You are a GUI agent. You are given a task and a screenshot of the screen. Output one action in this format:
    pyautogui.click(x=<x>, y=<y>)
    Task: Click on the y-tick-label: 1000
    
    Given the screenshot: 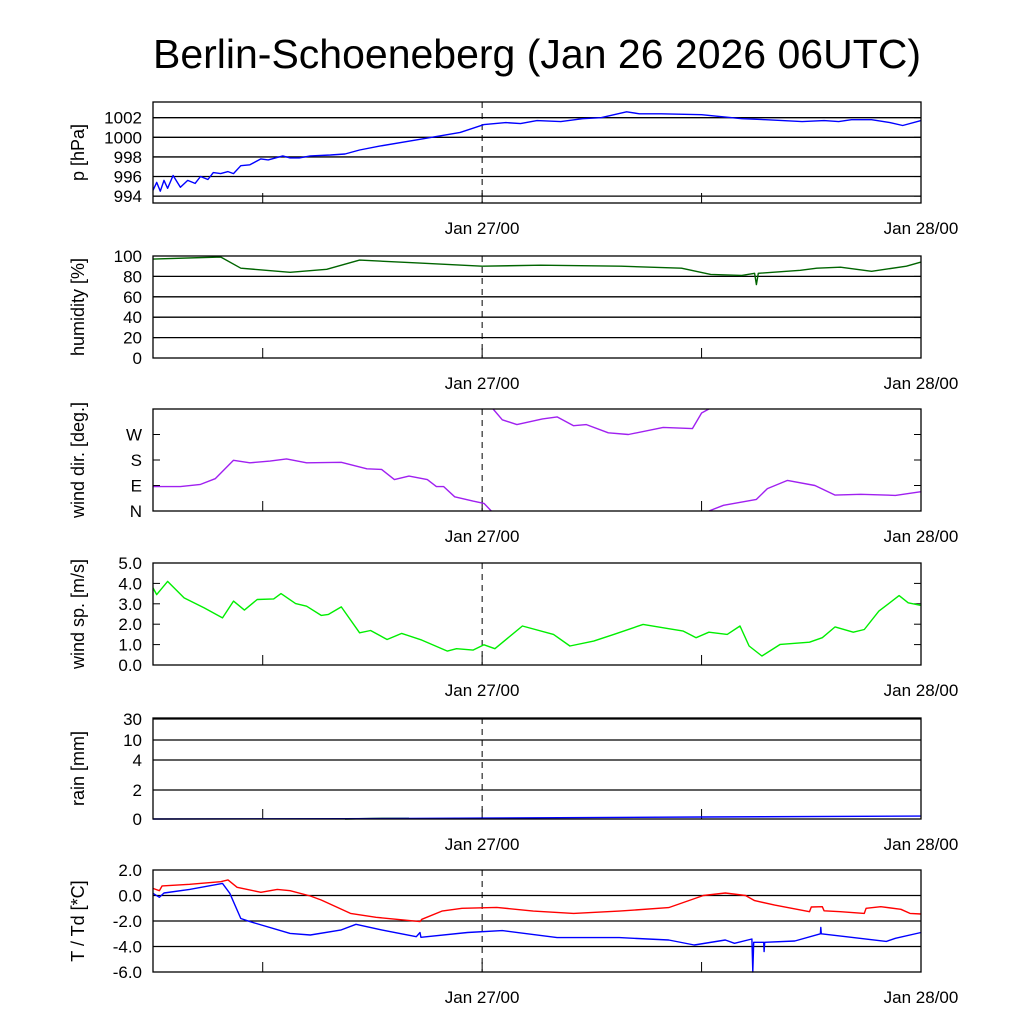 What is the action you would take?
    pyautogui.click(x=123, y=137)
    